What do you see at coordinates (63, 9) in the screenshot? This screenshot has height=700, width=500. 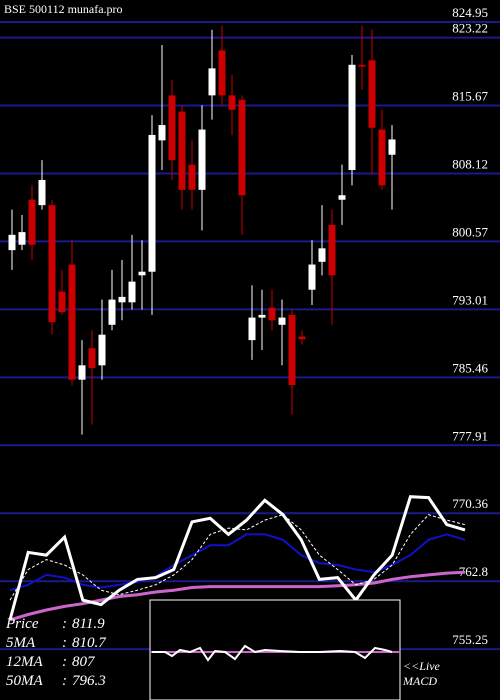 I see `chart-title: BSE 500112 munafa.pro` at bounding box center [63, 9].